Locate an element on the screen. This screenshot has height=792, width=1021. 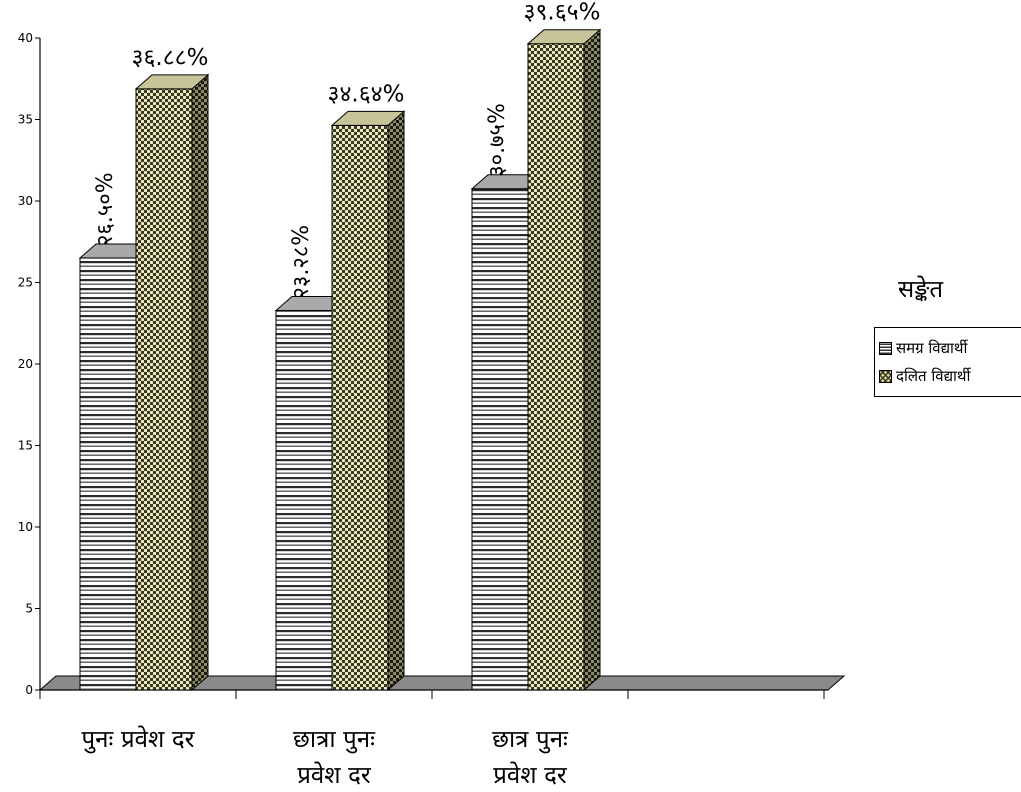
legend-item-dalit: दलित विद्यार्थी is located at coordinates (948, 376).